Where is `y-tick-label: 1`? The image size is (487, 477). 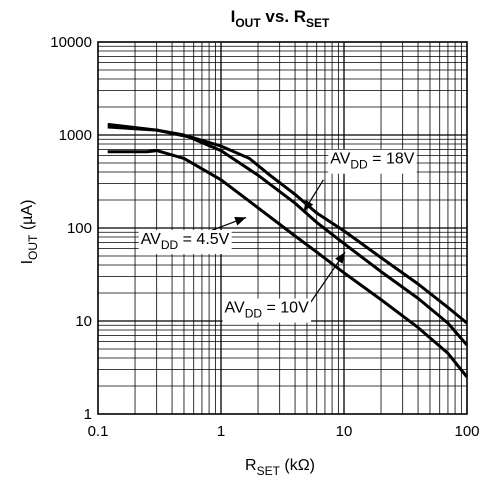
y-tick-label: 1 is located at coordinates (88, 414).